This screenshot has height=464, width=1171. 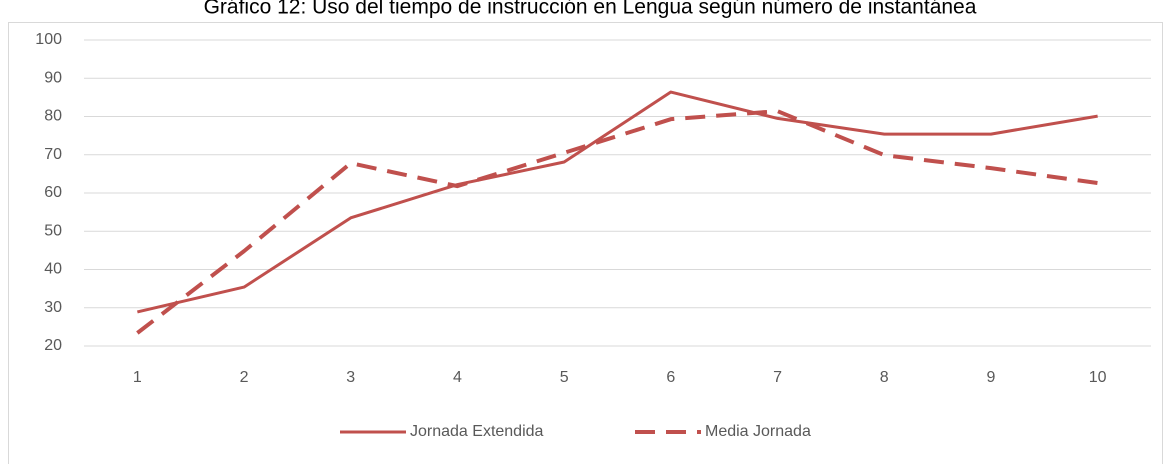 What do you see at coordinates (670, 377) in the screenshot?
I see `x-tick-label: 6` at bounding box center [670, 377].